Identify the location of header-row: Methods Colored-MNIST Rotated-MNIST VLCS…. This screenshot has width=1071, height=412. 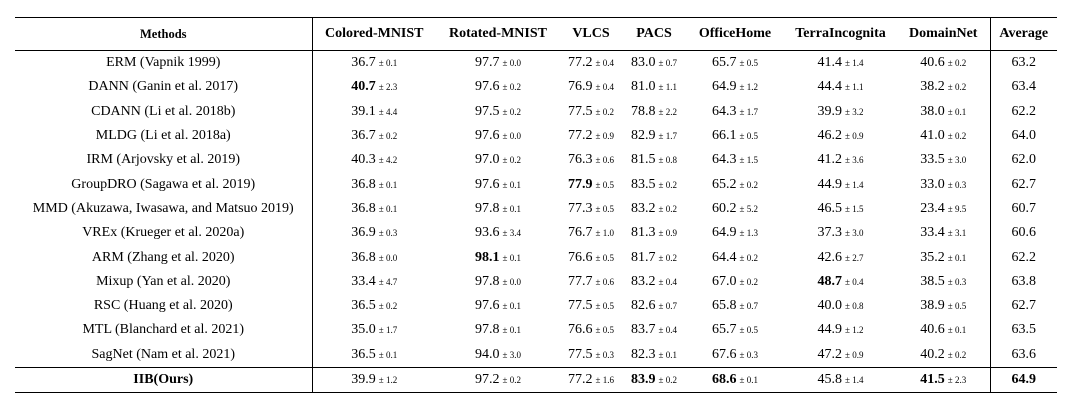
(536, 34).